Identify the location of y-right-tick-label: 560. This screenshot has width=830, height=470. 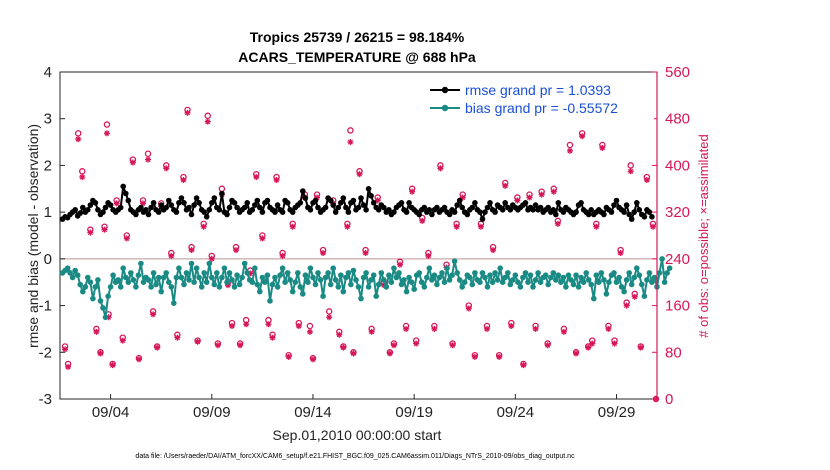
(677, 72).